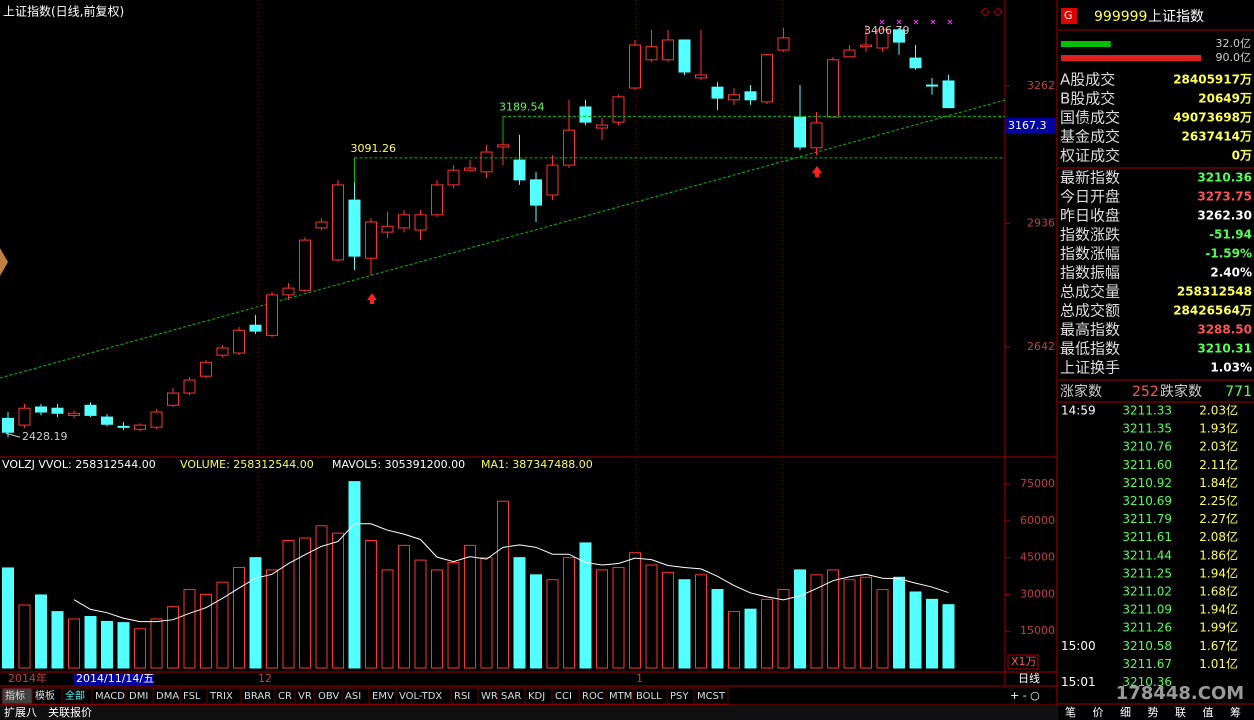 The width and height of the screenshot is (1254, 720). Describe the element at coordinates (1090, 368) in the screenshot. I see `row-label: 上证换手` at that location.